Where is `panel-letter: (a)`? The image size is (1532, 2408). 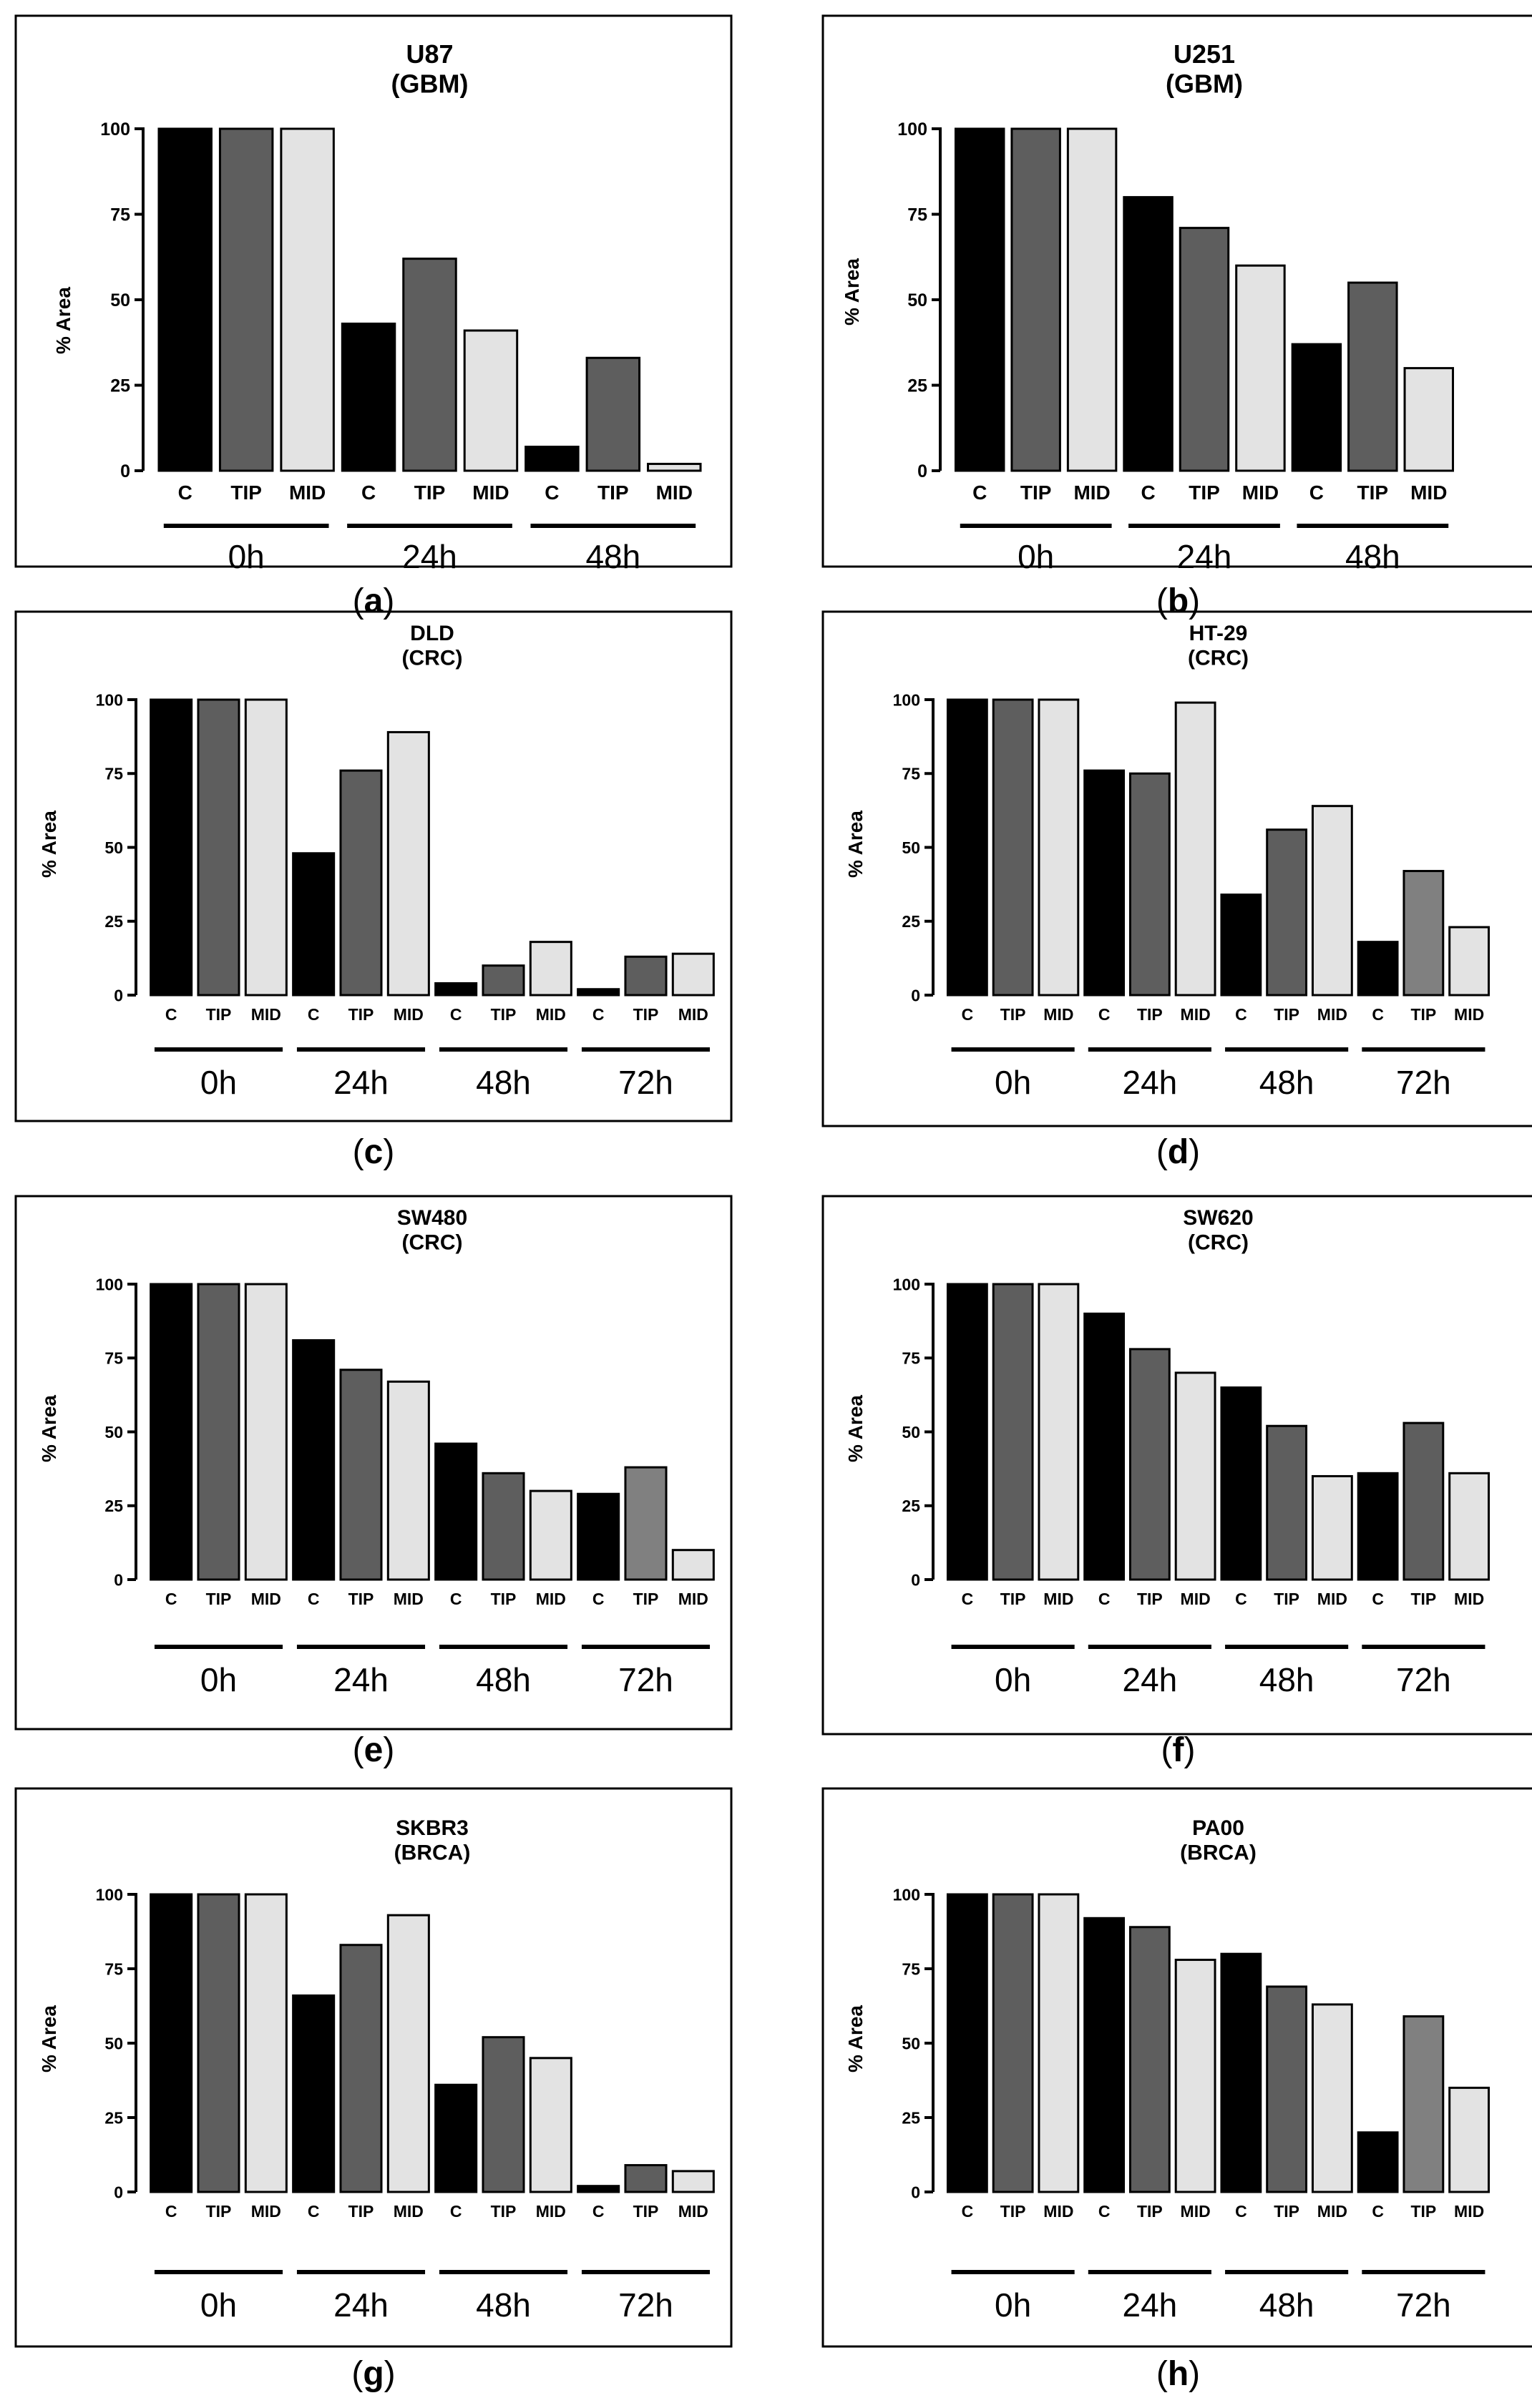
panel-letter: (a) is located at coordinates (374, 601).